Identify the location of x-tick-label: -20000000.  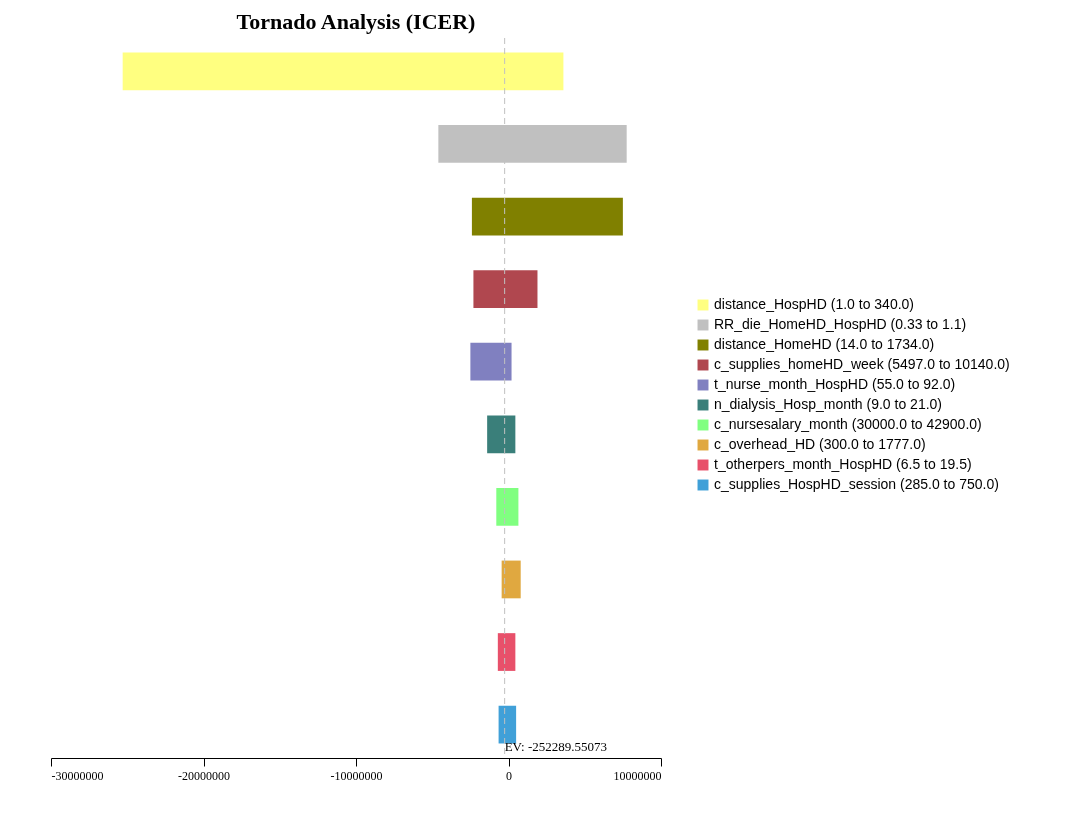
(204, 775).